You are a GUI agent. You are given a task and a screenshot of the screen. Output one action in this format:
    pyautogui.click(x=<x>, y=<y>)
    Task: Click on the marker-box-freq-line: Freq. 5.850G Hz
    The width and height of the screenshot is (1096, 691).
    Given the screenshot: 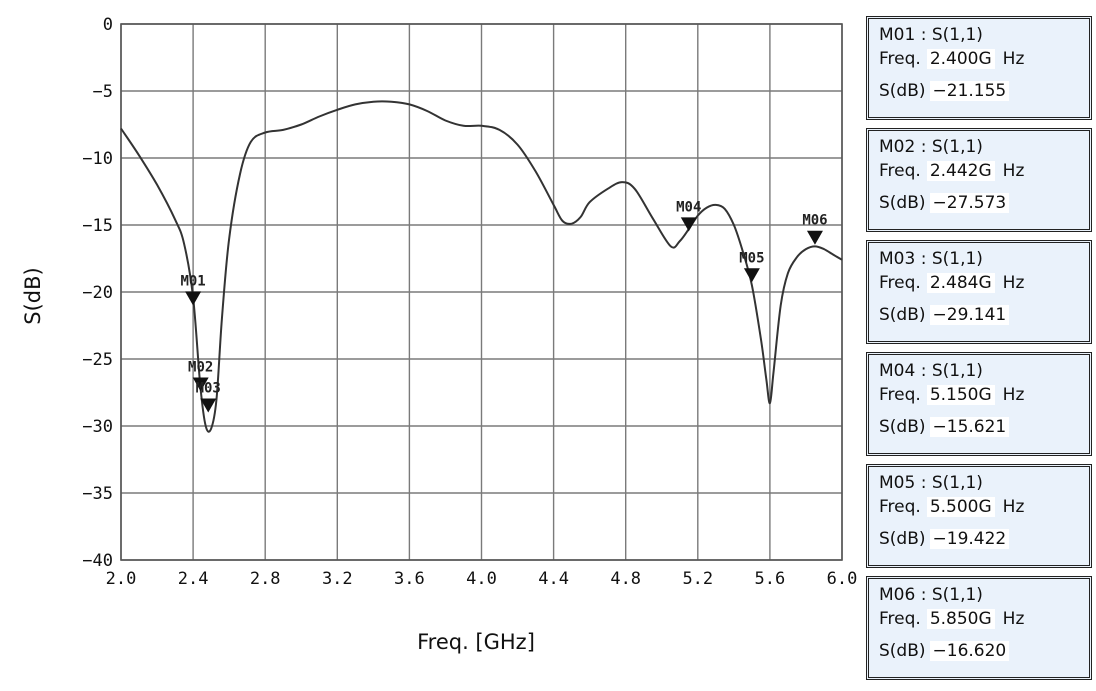 What is the action you would take?
    pyautogui.click(x=951, y=619)
    